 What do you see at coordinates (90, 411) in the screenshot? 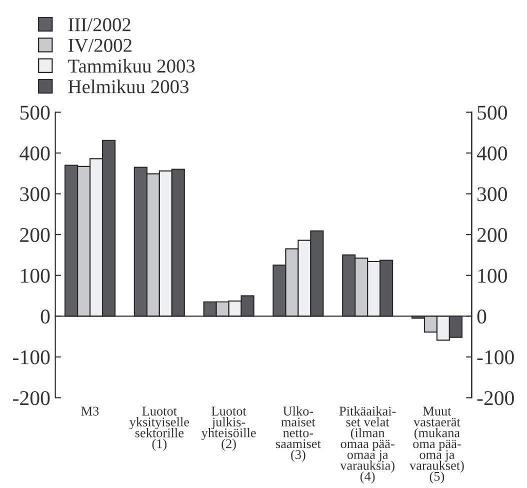
I see `x-tick-label: M3` at bounding box center [90, 411].